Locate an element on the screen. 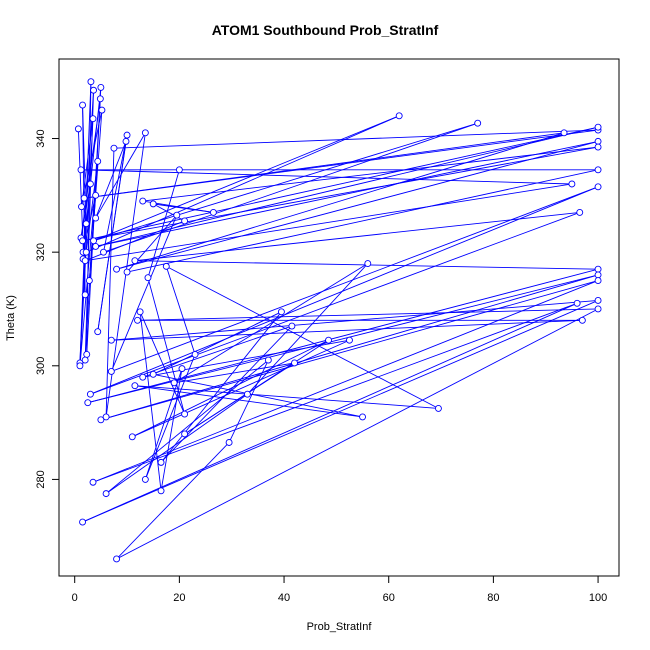 The width and height of the screenshot is (650, 650). x-tick-label: 100 is located at coordinates (598, 598).